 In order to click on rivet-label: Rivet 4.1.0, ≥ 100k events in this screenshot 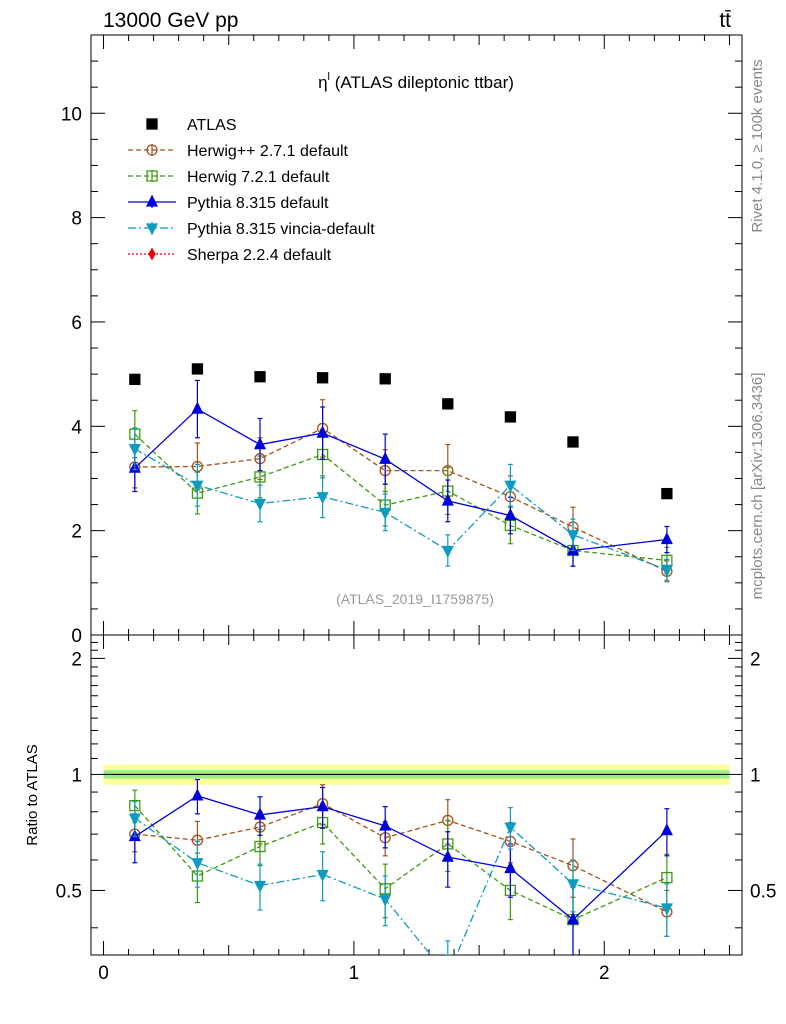, I will do `click(757, 145)`.